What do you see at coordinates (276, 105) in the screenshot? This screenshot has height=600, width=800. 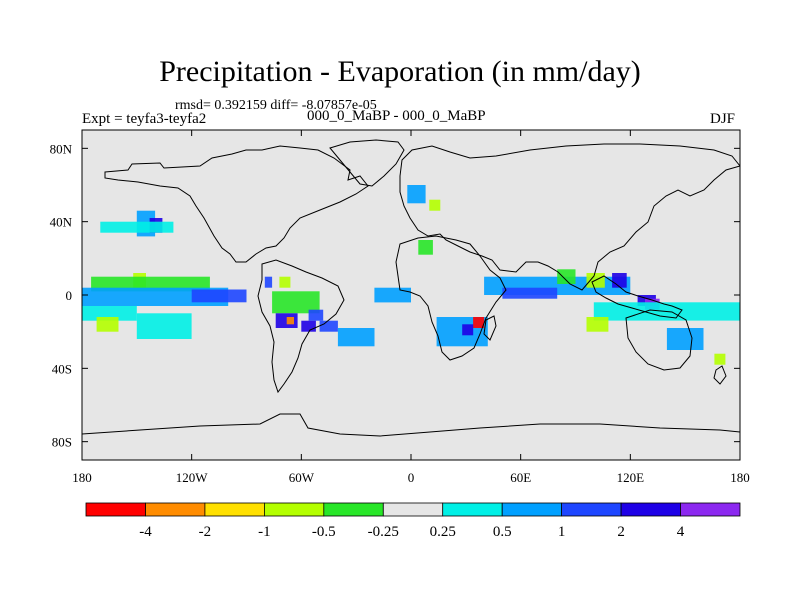 I see `statistics-line: rmsd= 0.392159 diff= -8.07857e-05` at bounding box center [276, 105].